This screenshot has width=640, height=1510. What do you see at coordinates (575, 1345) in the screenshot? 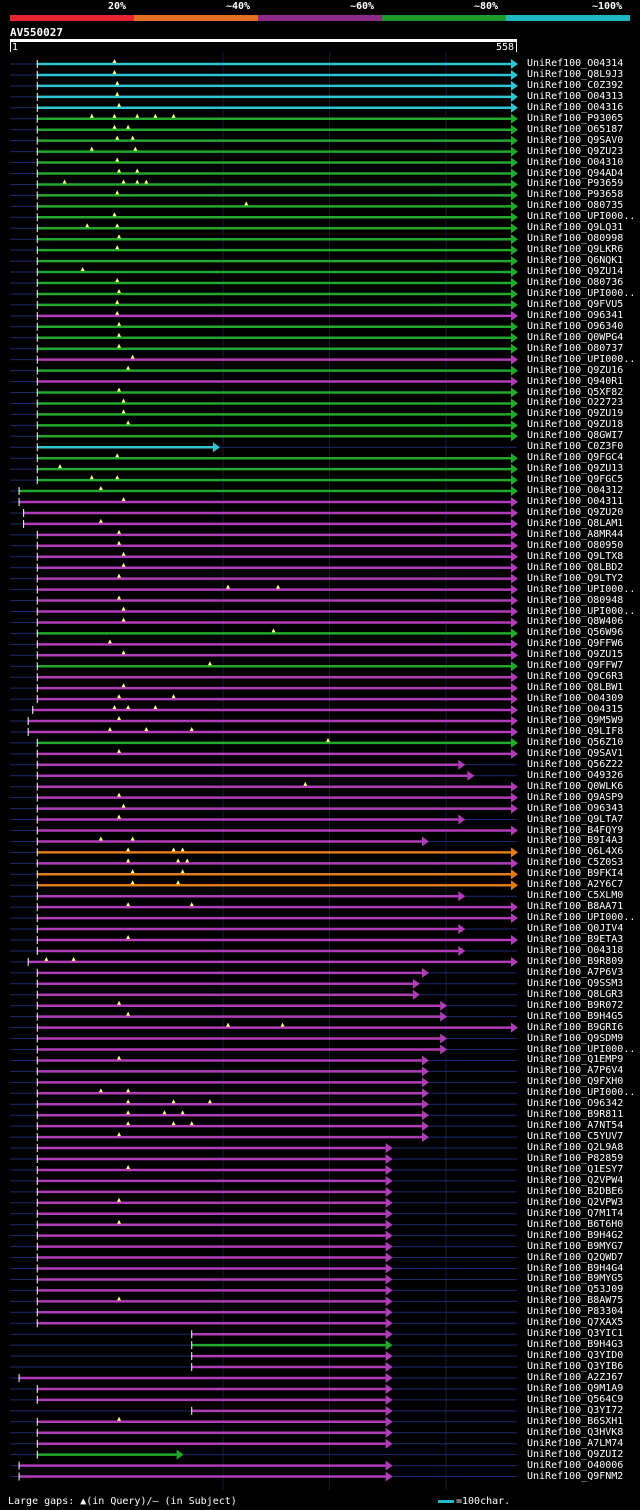
I see `hit-label: UniRef100_B9H4G3` at bounding box center [575, 1345].